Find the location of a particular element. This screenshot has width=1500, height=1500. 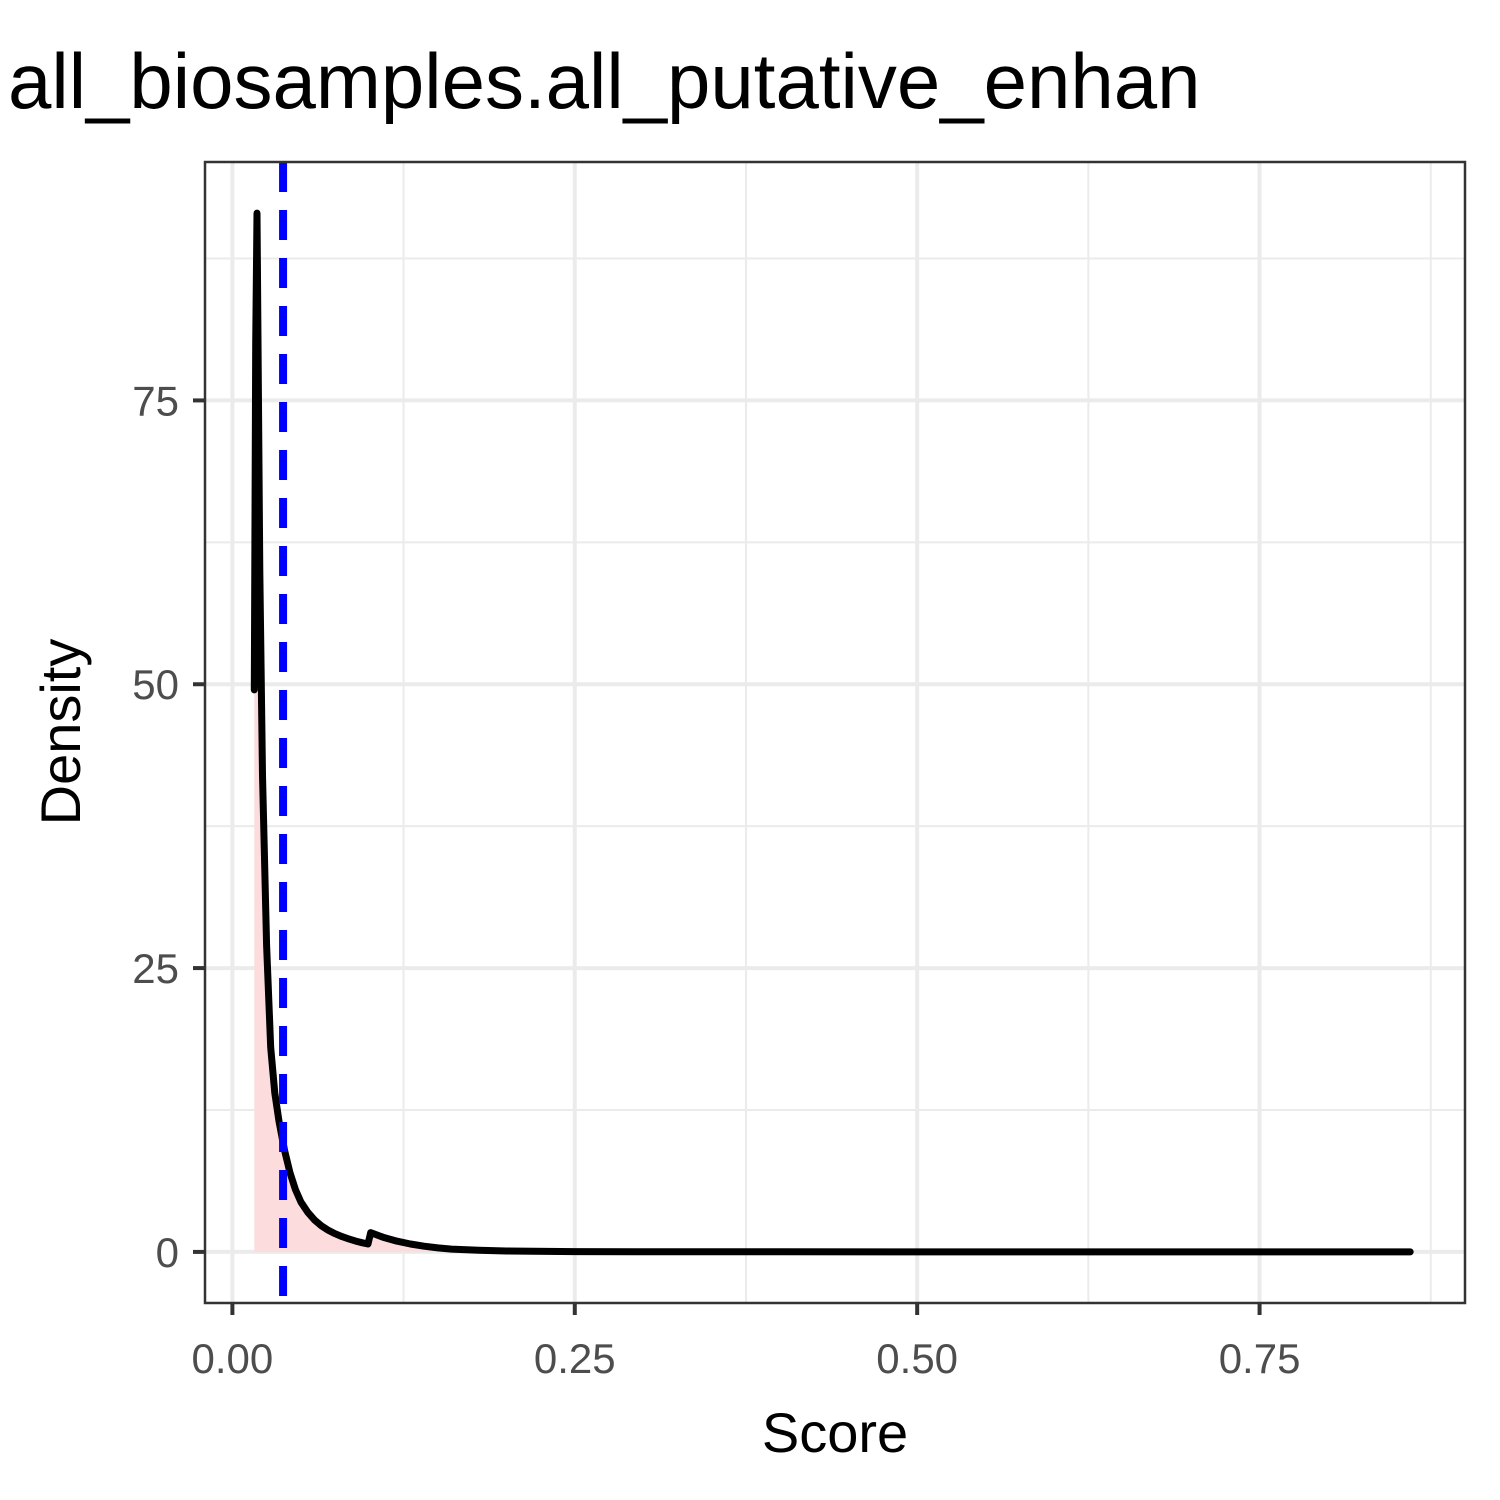

y-axis-title: Density is located at coordinates (60, 732).